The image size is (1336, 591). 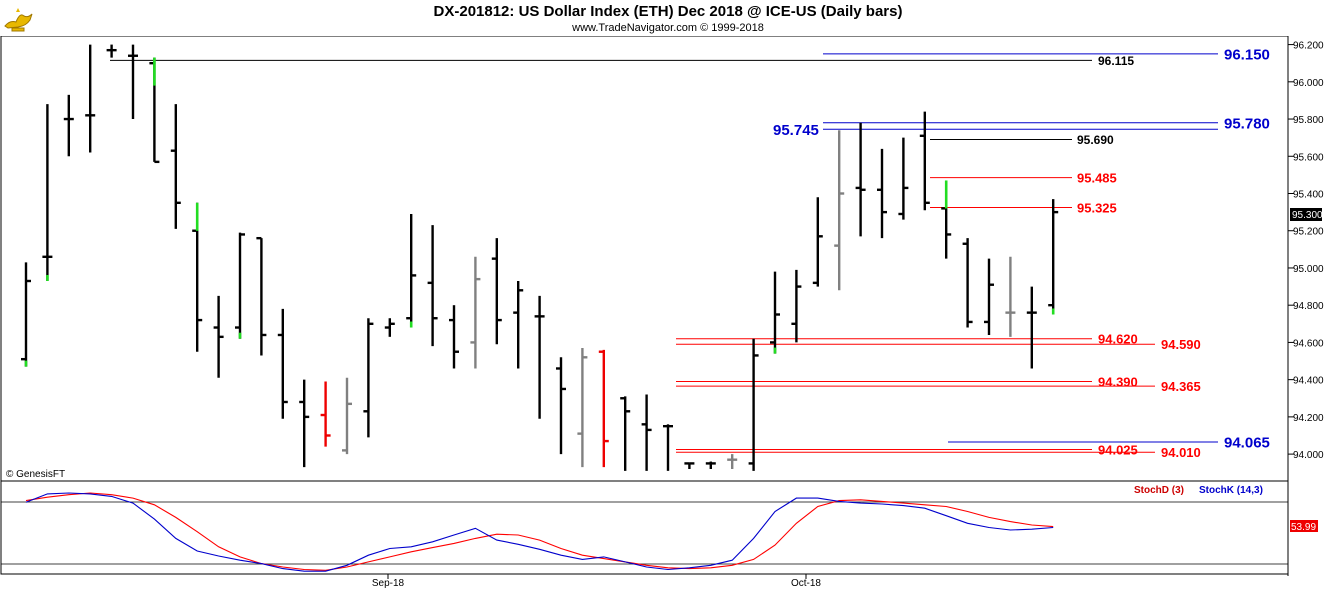 What do you see at coordinates (1097, 207) in the screenshot?
I see `level-label: 95.325` at bounding box center [1097, 207].